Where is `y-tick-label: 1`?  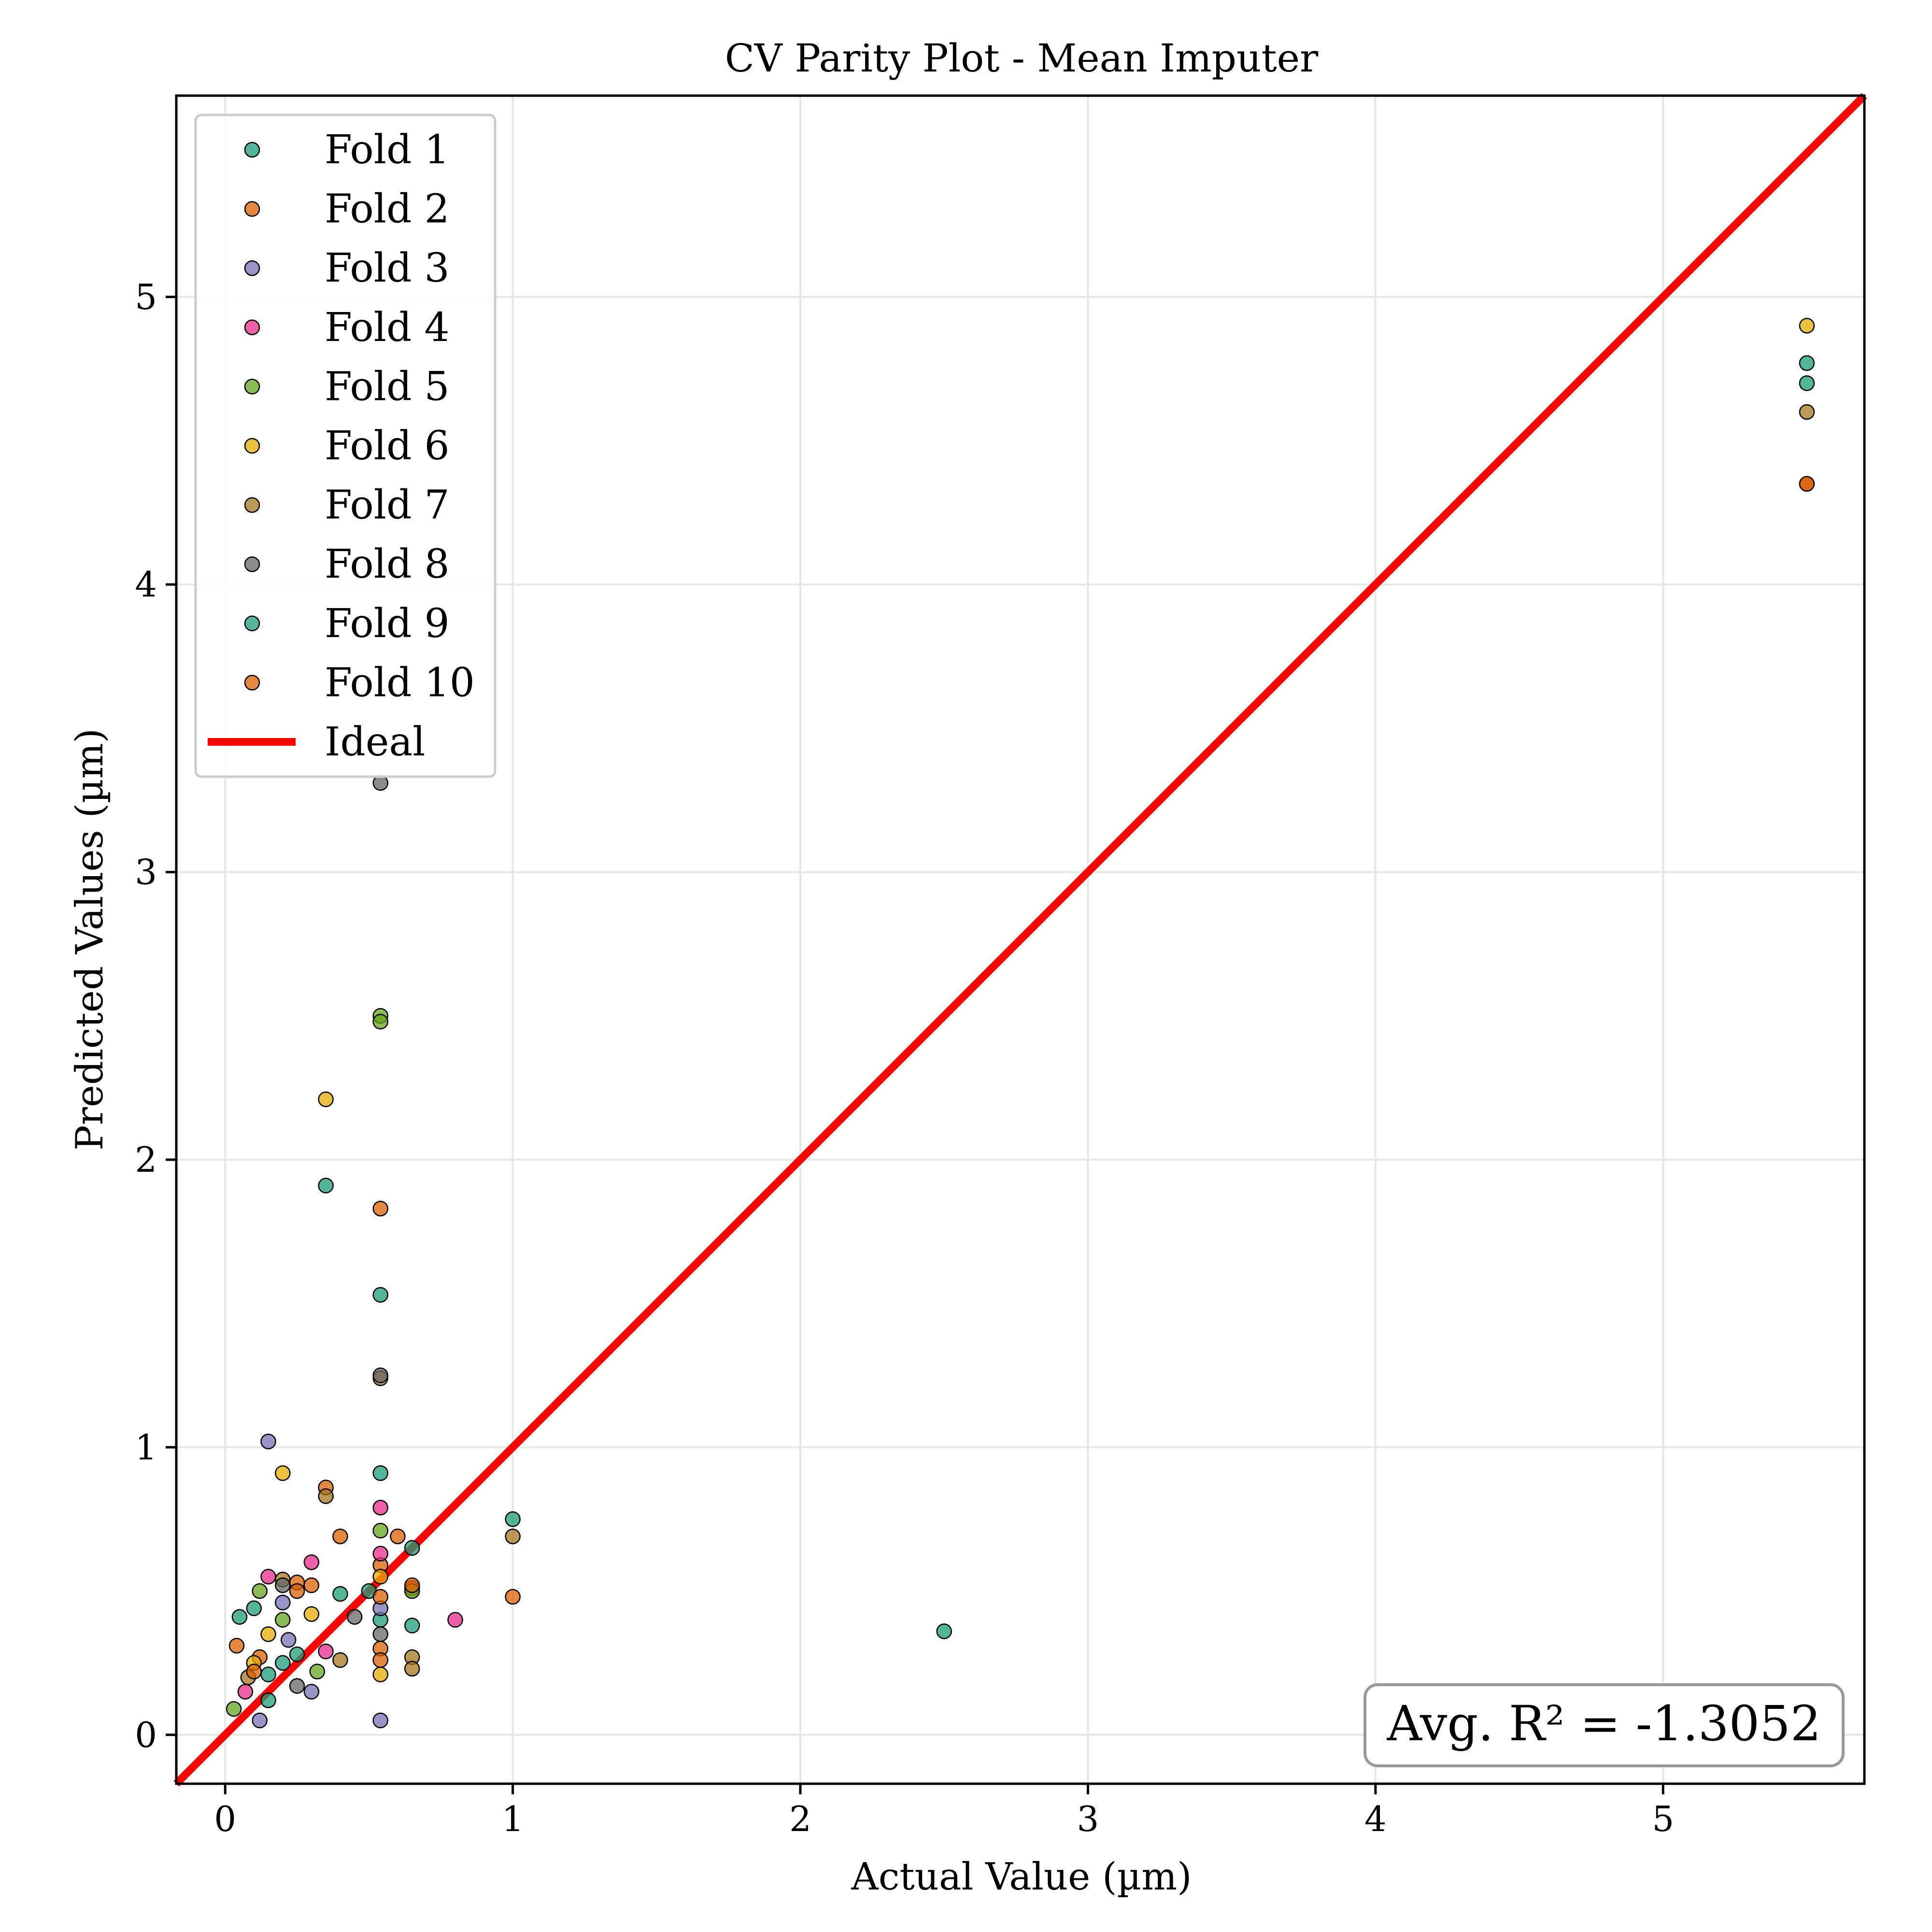
y-tick-label: 1 is located at coordinates (146, 1447).